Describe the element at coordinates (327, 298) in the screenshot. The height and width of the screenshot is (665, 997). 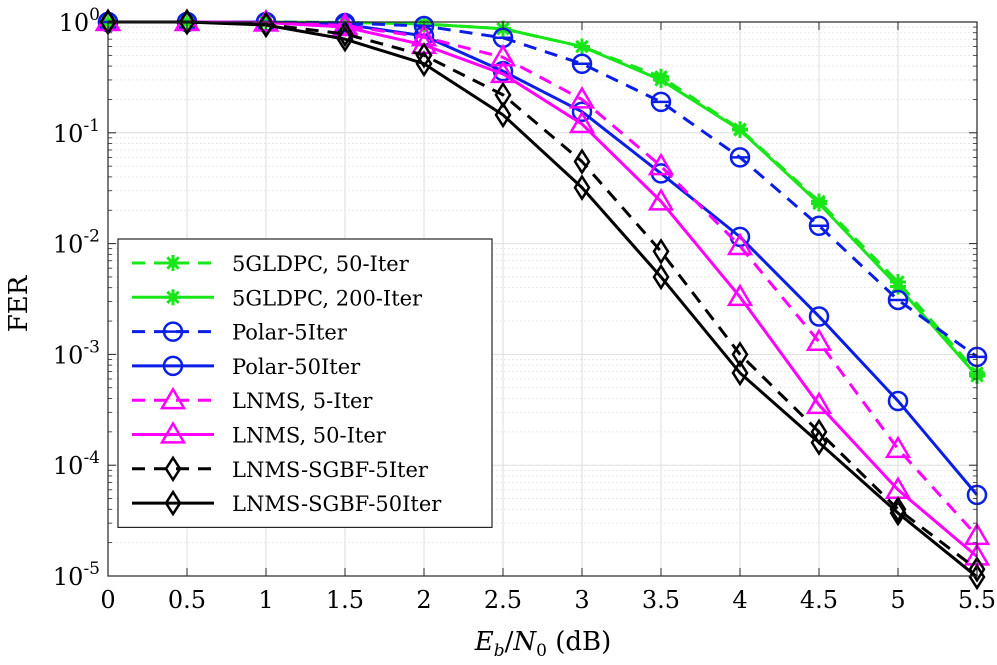
I see `legend-label: 5GLDPC, 200-Iter` at that location.